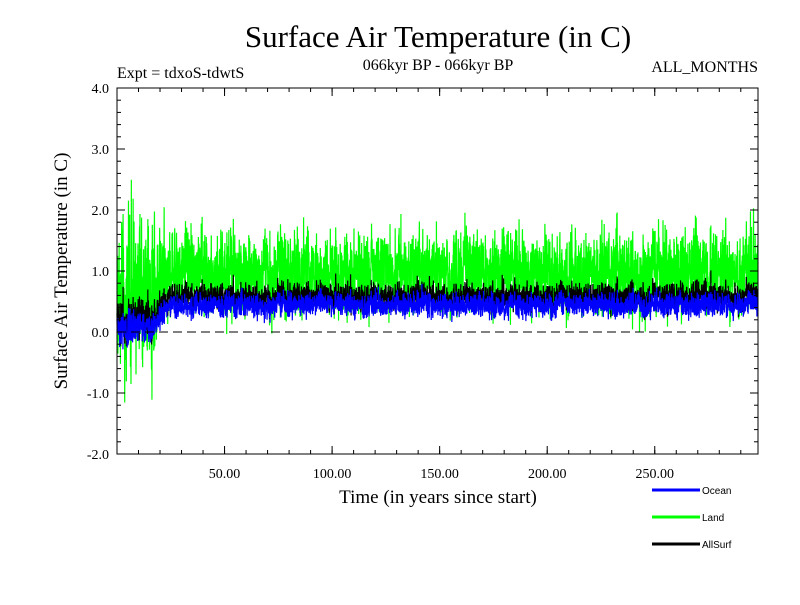 Image resolution: width=800 pixels, height=605 pixels. I want to click on legend-label-allsurf: AllSurf, so click(717, 545).